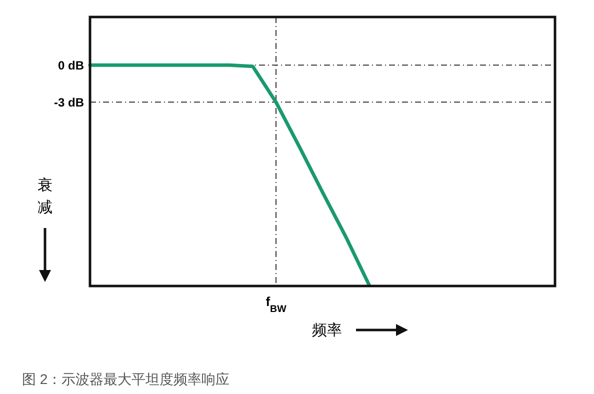  I want to click on x-tick-label: f$_{BW}$, so click(277, 304).